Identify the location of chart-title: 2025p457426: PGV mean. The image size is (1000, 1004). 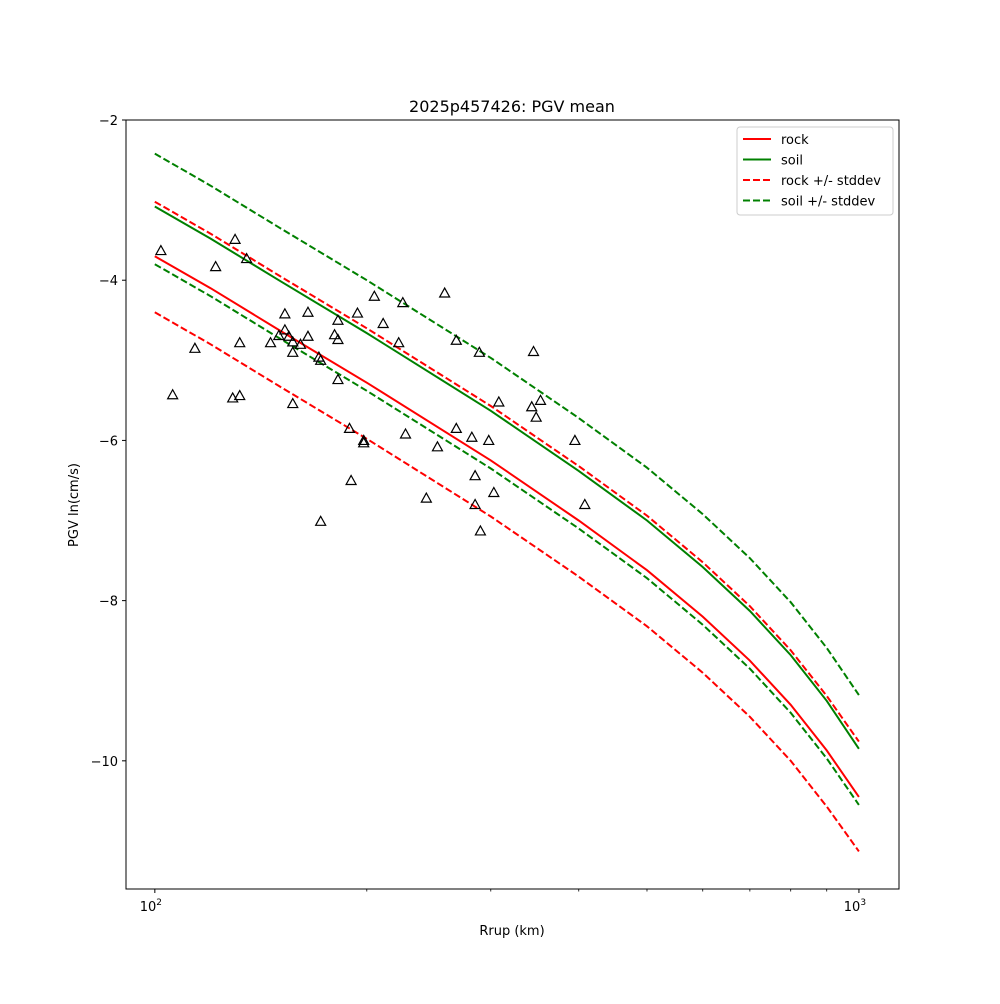
(512, 106).